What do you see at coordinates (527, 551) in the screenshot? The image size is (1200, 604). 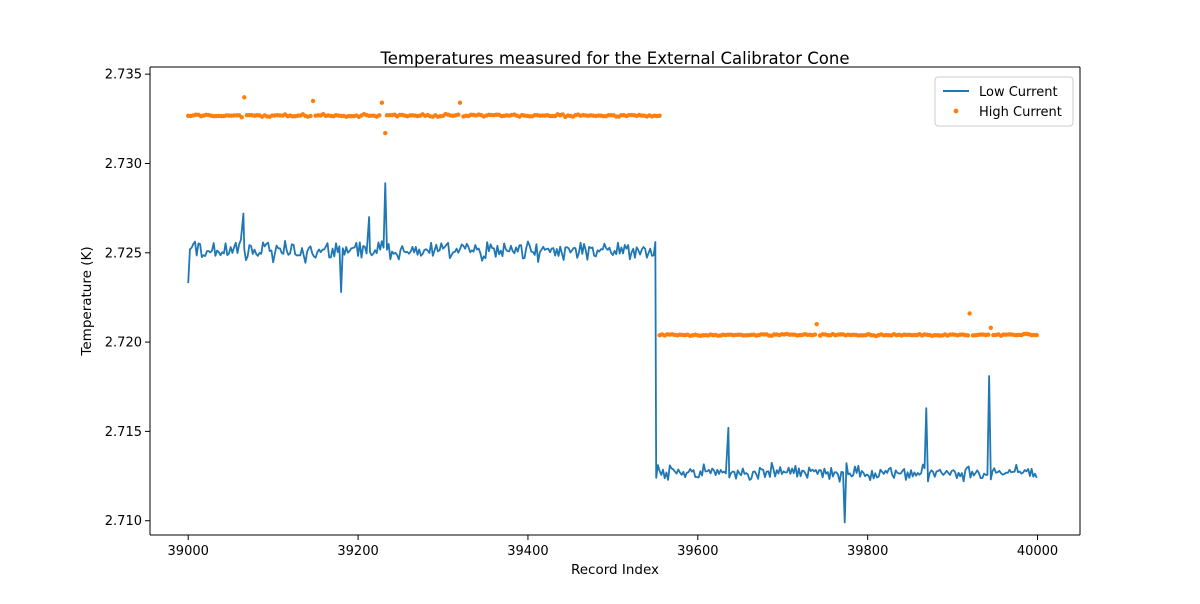 I see `x-tick-label: 39400` at bounding box center [527, 551].